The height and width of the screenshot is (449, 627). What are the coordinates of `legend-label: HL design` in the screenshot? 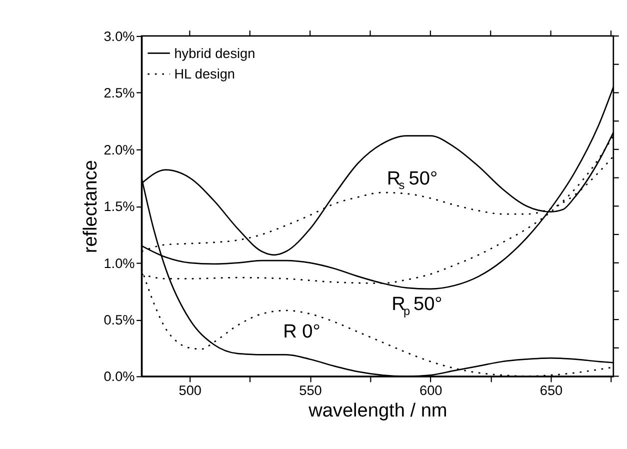 It's located at (204, 74).